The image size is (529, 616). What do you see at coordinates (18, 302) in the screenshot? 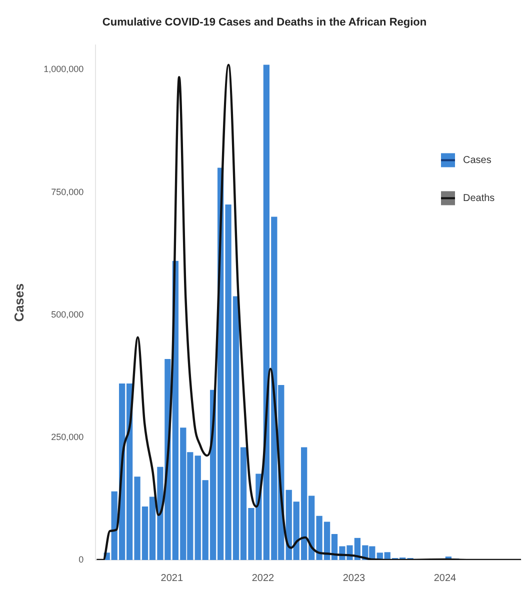
I see `y-axis-title: Cases` at bounding box center [18, 302].